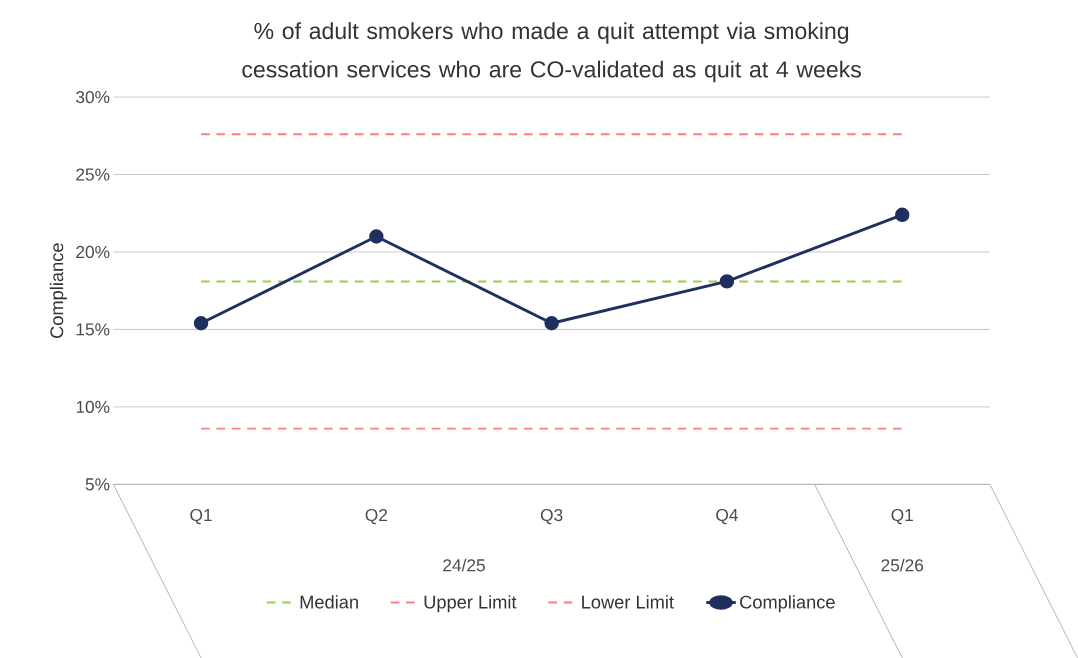  I want to click on text: 24/25, so click(464, 565).